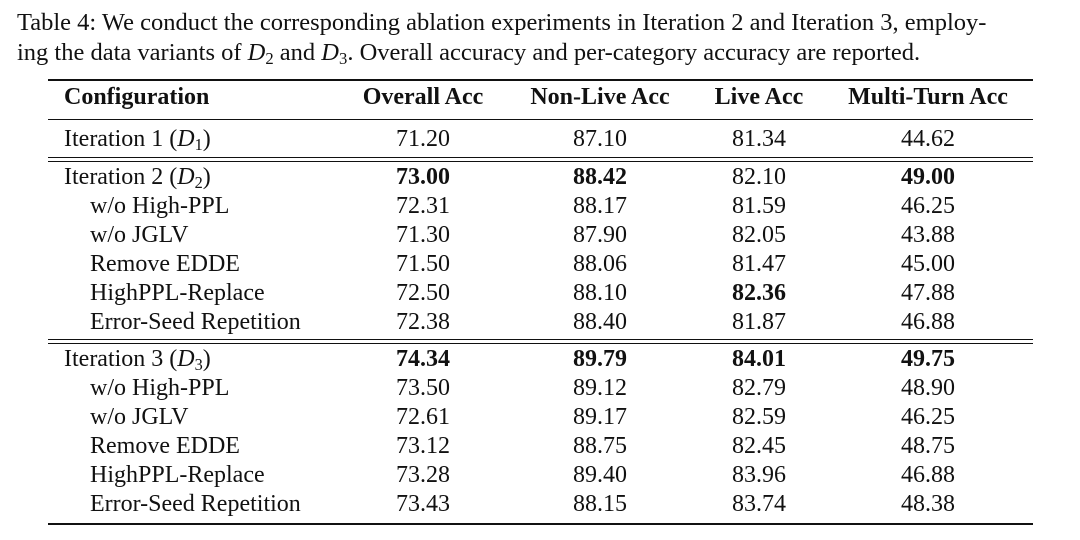  What do you see at coordinates (423, 206) in the screenshot?
I see `overall-acc-cell: 72.31` at bounding box center [423, 206].